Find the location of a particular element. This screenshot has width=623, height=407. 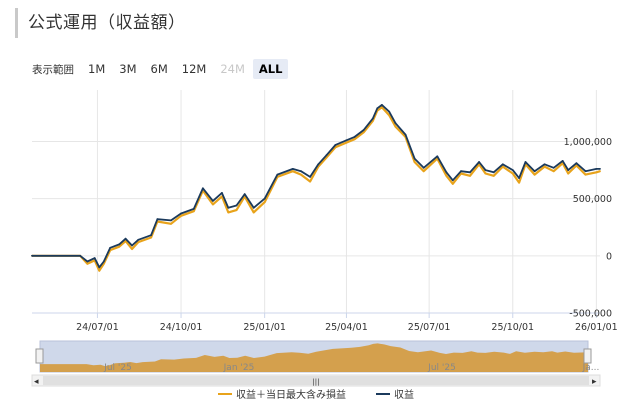

navigator-tick-label: Jan '25 is located at coordinates (239, 368).